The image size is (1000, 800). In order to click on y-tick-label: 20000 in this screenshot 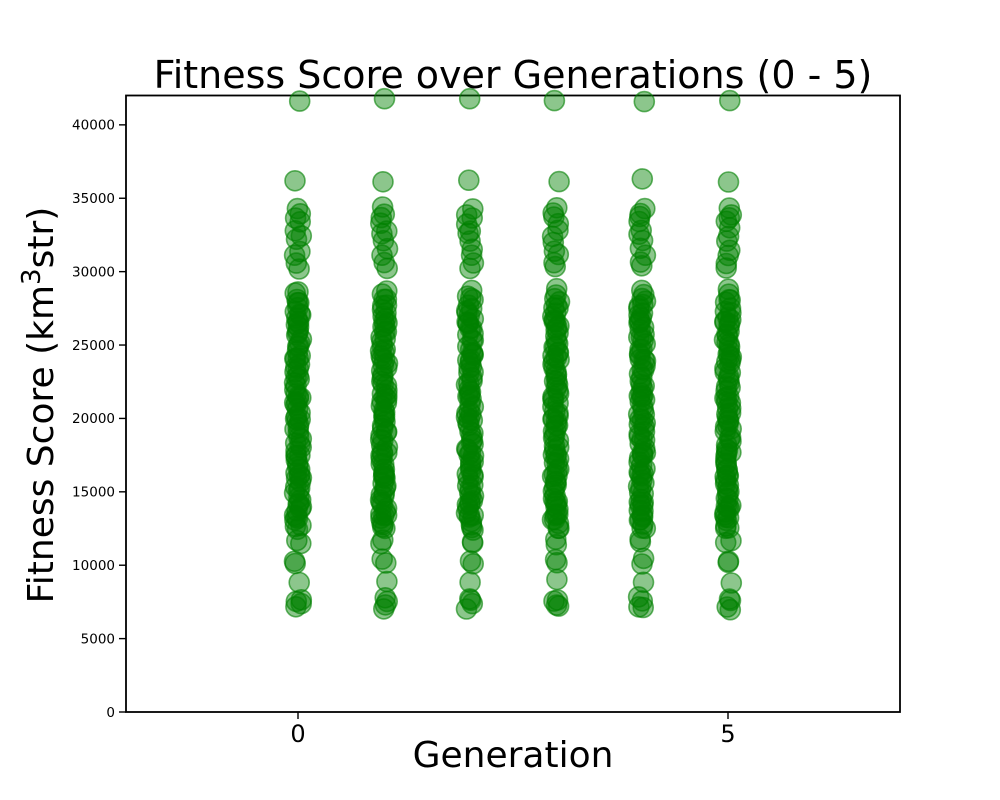, I will do `click(93, 419)`.